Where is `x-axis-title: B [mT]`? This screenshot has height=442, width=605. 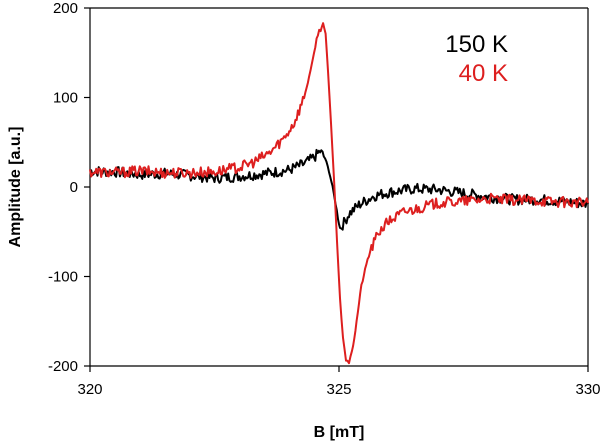 x-axis-title: B [mT] is located at coordinates (339, 432).